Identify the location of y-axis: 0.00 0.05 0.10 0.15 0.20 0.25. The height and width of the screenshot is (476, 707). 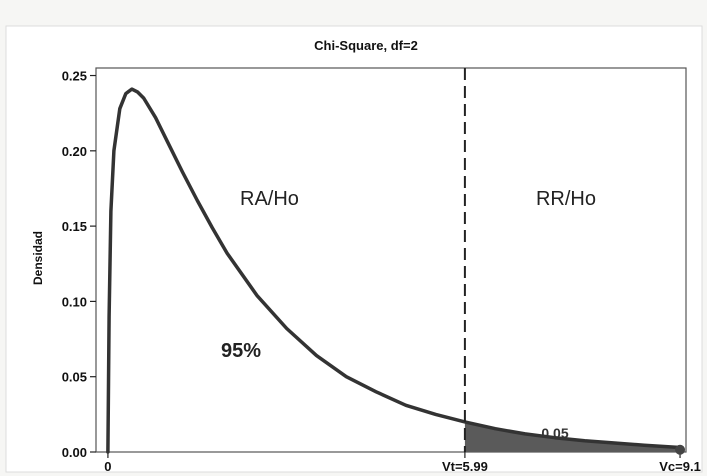
(79, 264).